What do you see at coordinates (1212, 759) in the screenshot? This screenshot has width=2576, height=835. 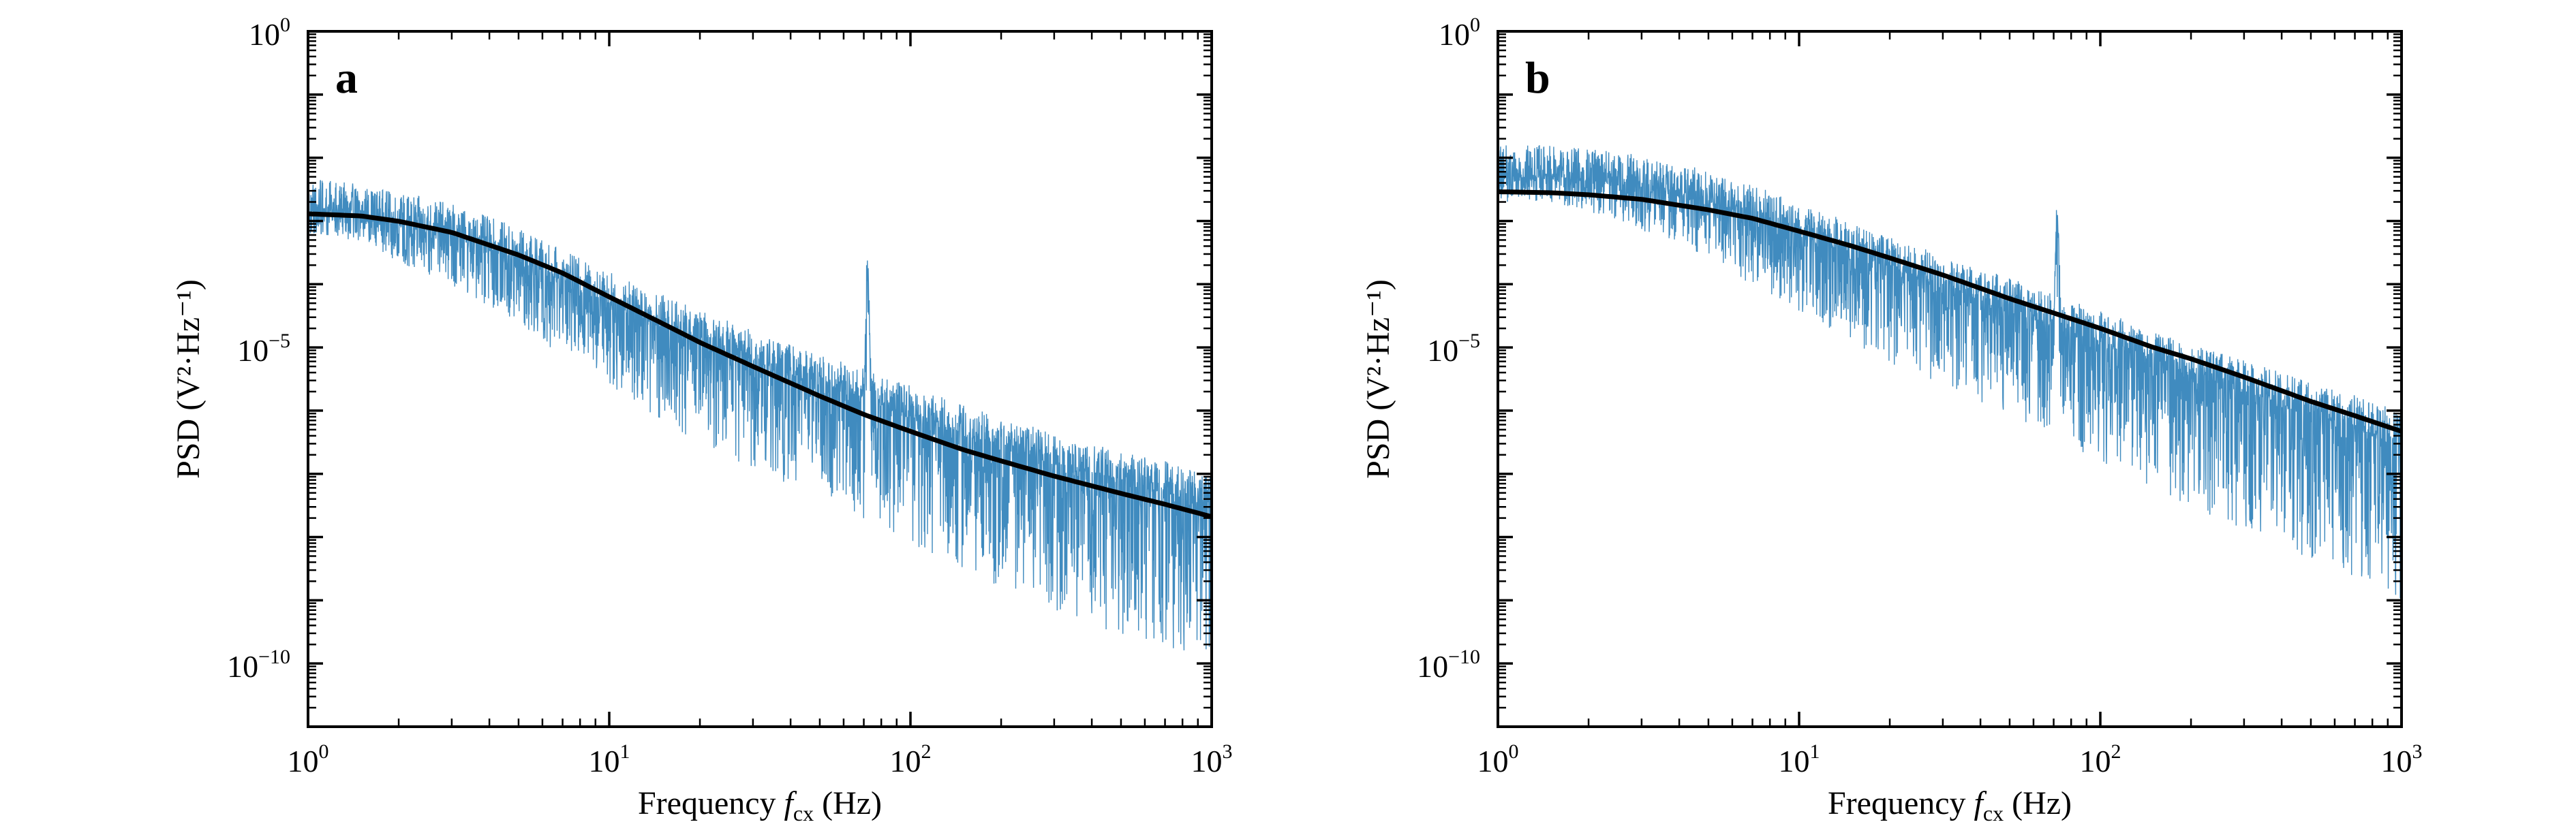 I see `panel-a-x-tick-label: 10³` at bounding box center [1212, 759].